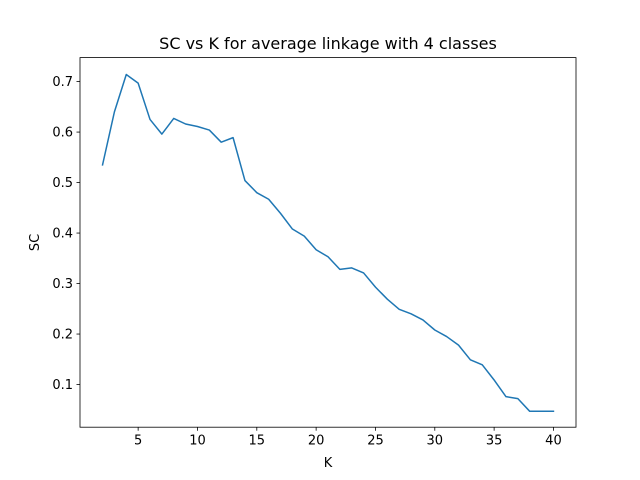 Image resolution: width=640 pixels, height=480 pixels. I want to click on y-tick-label: 0.3, so click(62, 284).